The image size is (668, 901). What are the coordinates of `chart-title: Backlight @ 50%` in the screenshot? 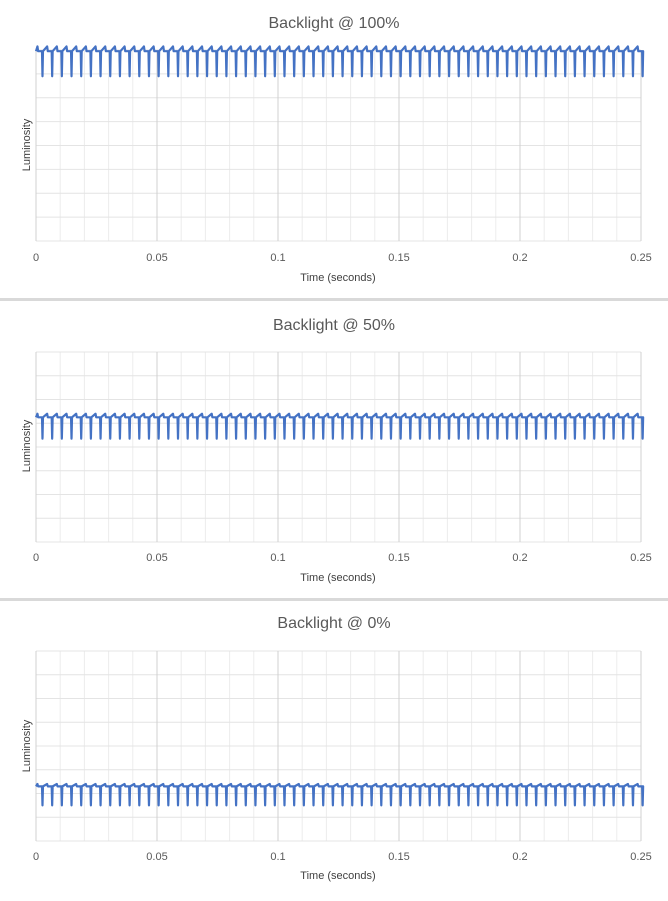 It's located at (334, 325).